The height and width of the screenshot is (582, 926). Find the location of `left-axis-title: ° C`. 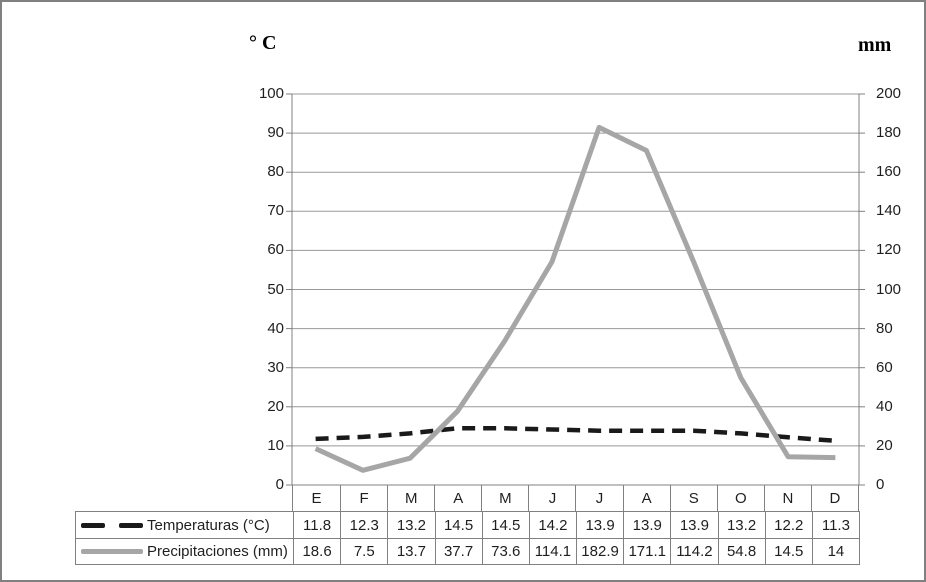

left-axis-title: ° C is located at coordinates (263, 43).